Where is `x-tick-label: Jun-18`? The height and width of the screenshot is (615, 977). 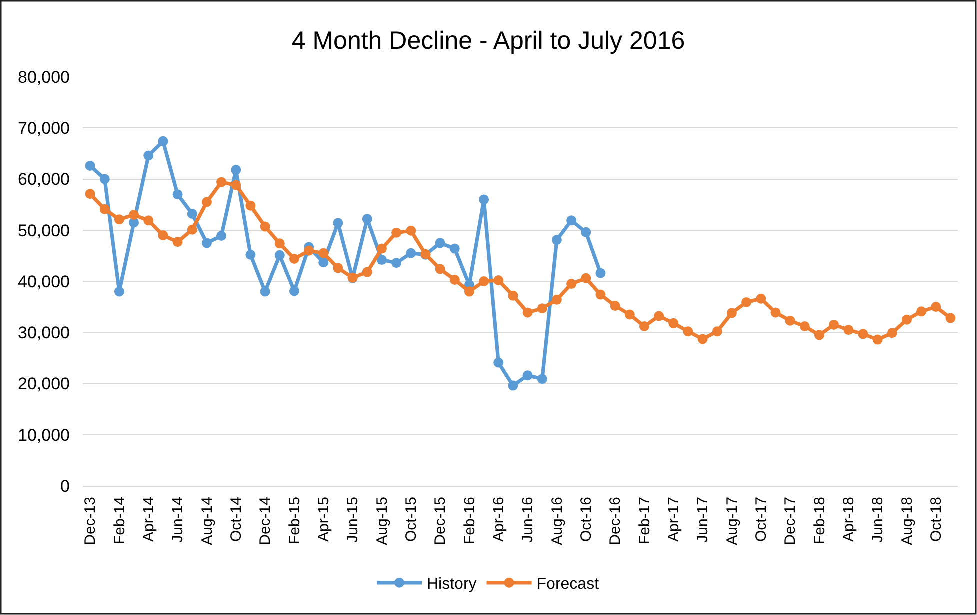
x-tick-label: Jun-18 is located at coordinates (878, 520).